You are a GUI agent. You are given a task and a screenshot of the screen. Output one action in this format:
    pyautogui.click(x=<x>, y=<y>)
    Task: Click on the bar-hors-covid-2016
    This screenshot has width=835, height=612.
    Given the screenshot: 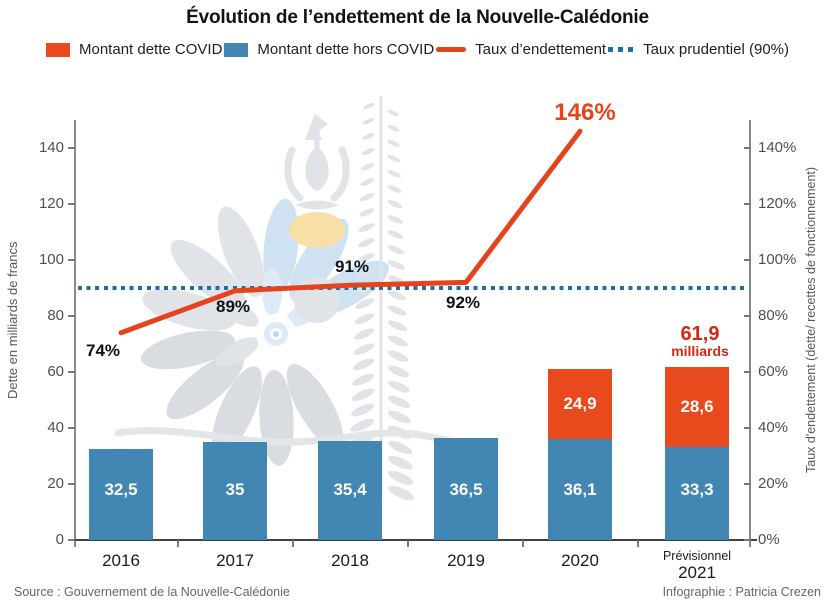 What is the action you would take?
    pyautogui.click(x=121, y=494)
    